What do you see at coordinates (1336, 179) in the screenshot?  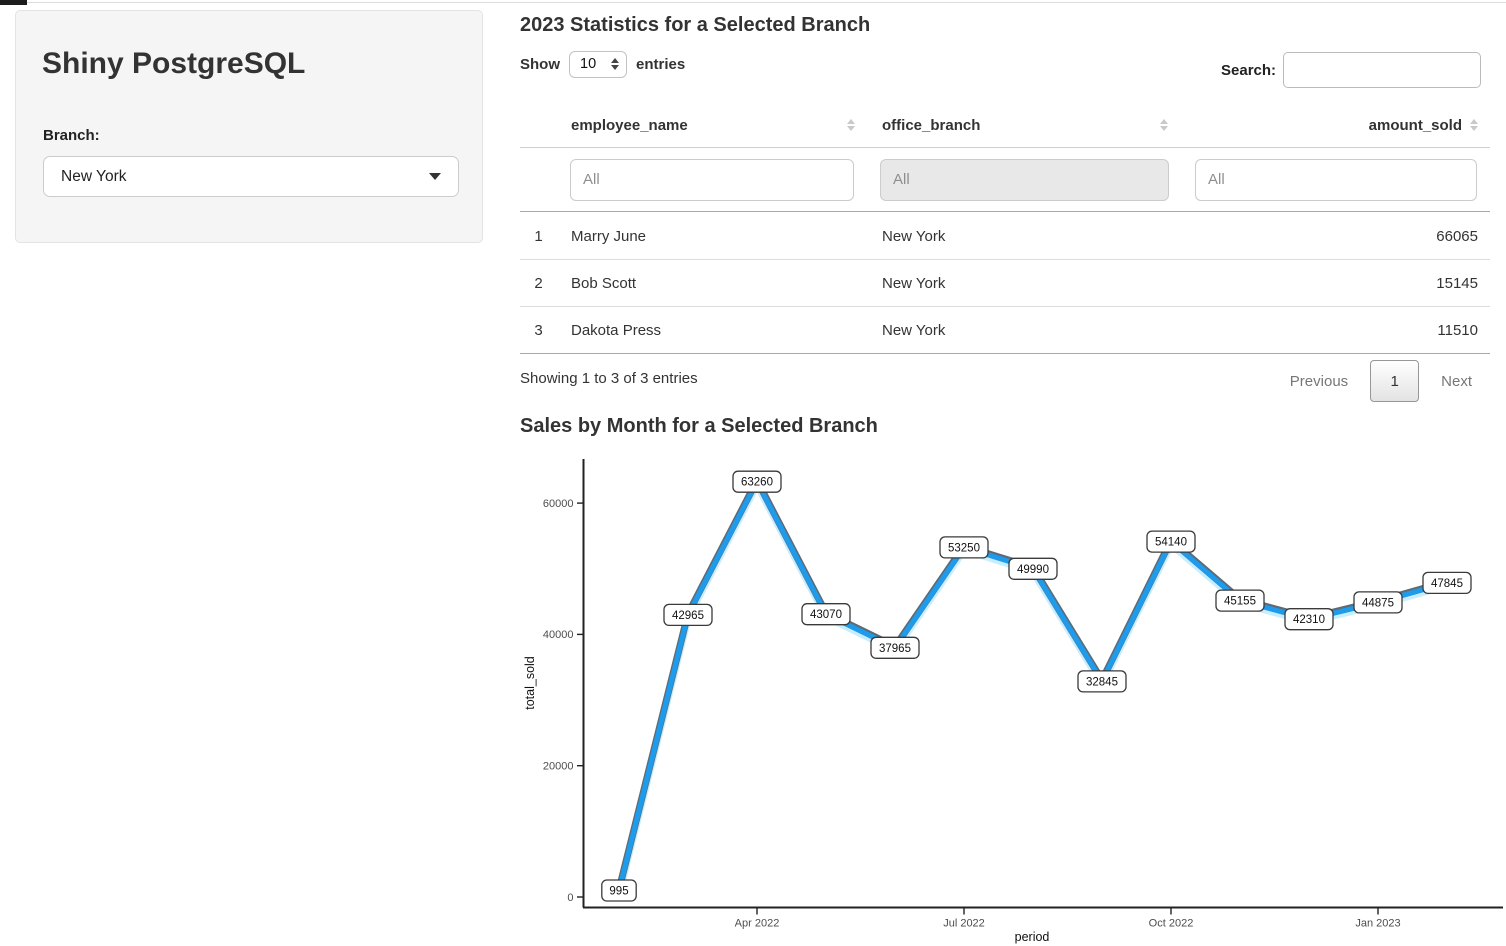 I see `filter-amount-sold` at bounding box center [1336, 179].